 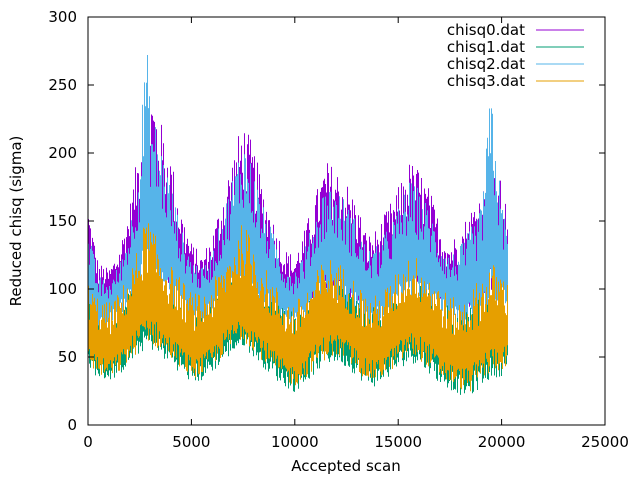 I want to click on y-tick-label: 0, so click(x=72, y=425).